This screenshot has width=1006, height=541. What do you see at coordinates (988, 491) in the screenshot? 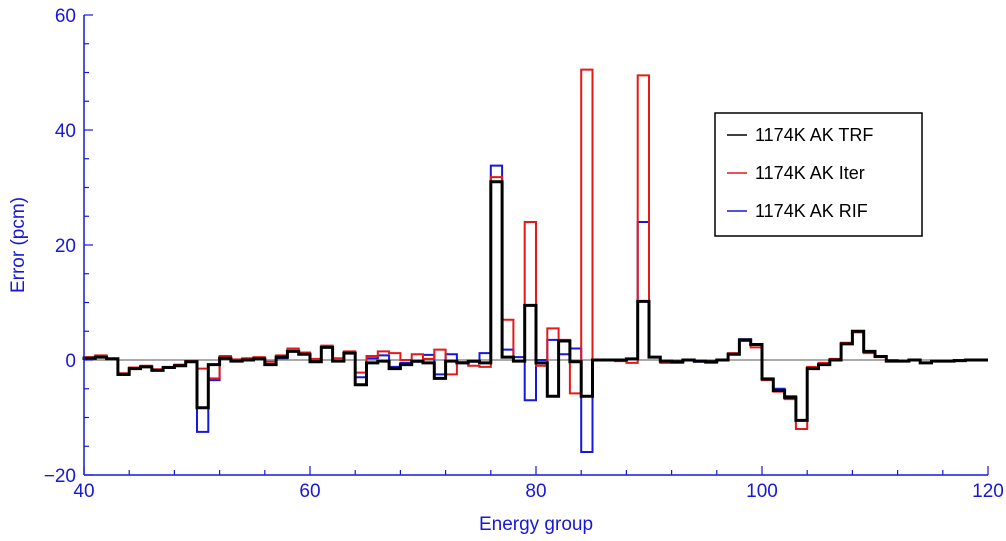
I see `x-tick-label: 120` at bounding box center [988, 491].